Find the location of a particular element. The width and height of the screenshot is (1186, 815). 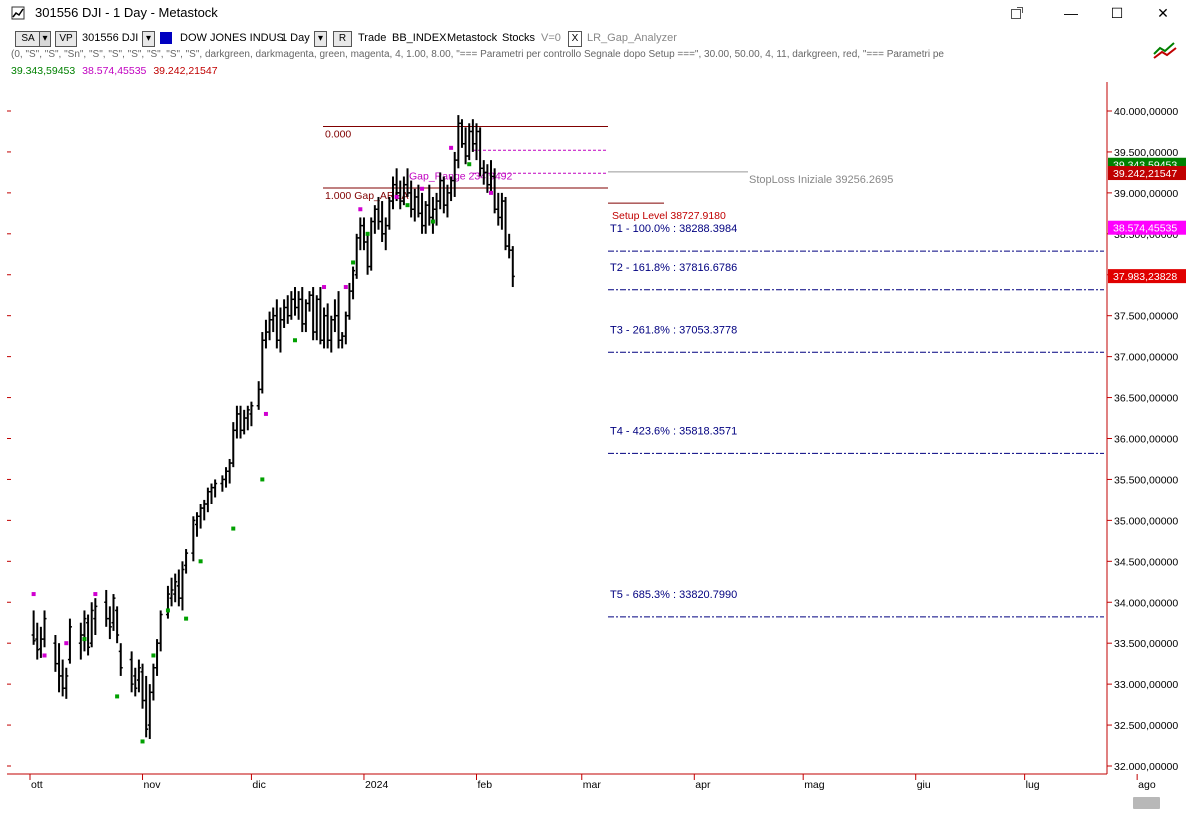

sa-dropdown-icon: ▾ is located at coordinates (45, 39).